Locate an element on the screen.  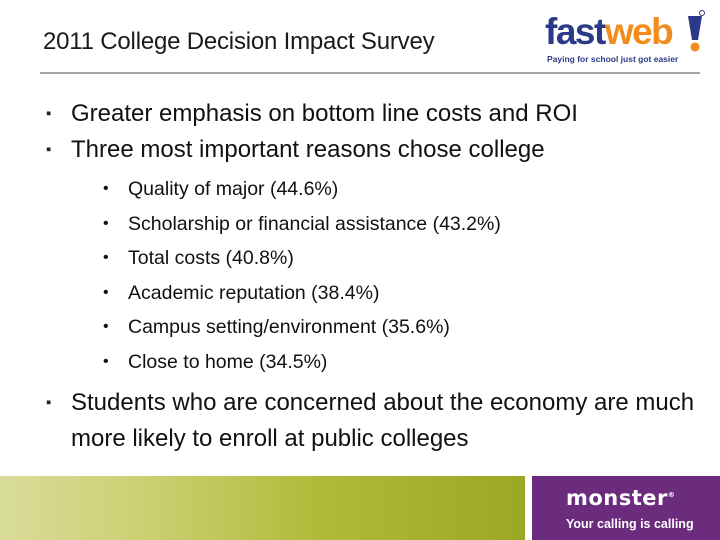
sub-bullet-item: • Academic reputation (38.4%) is located at coordinates (395, 293).